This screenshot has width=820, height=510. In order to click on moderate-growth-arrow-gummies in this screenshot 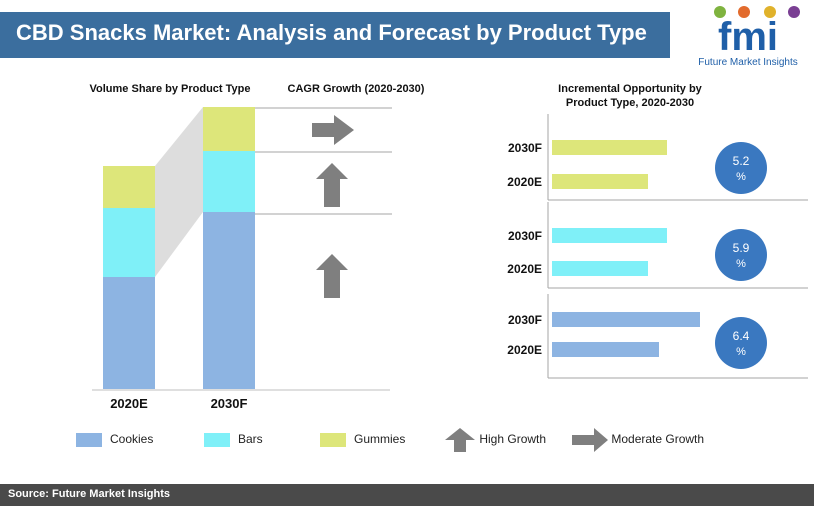, I will do `click(333, 130)`.